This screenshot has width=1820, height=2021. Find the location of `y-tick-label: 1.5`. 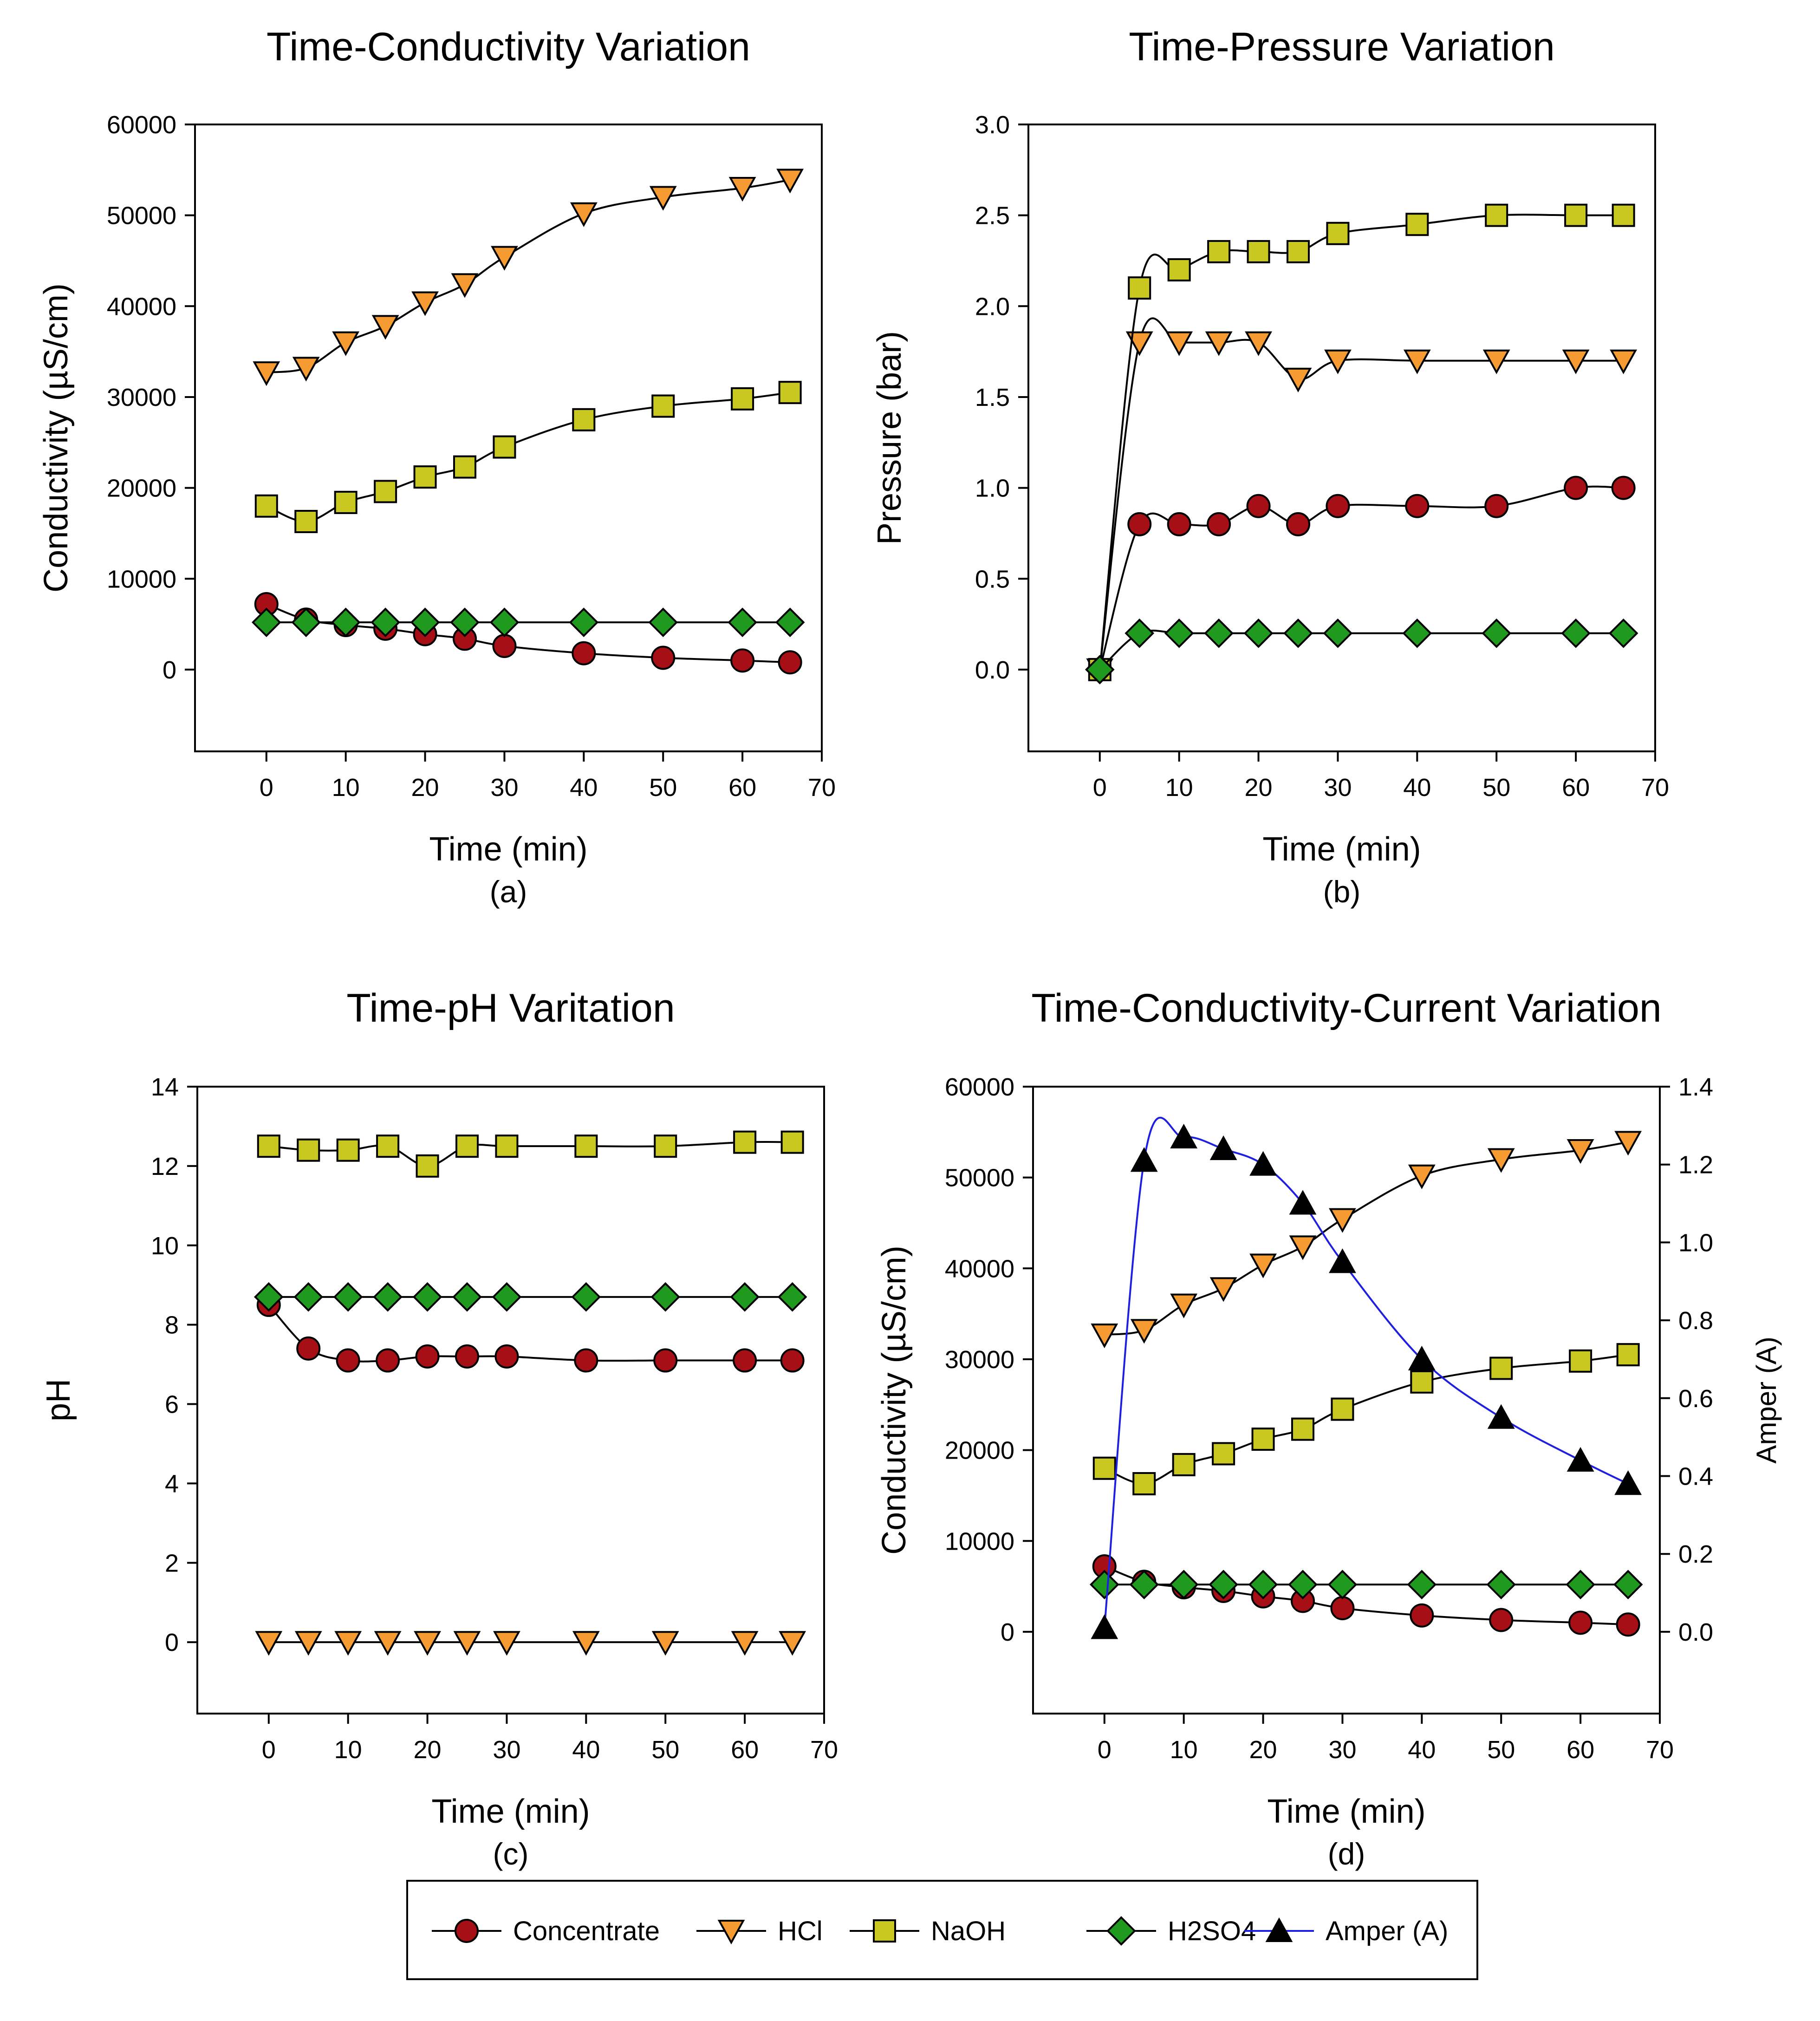

y-tick-label: 1.5 is located at coordinates (992, 397).